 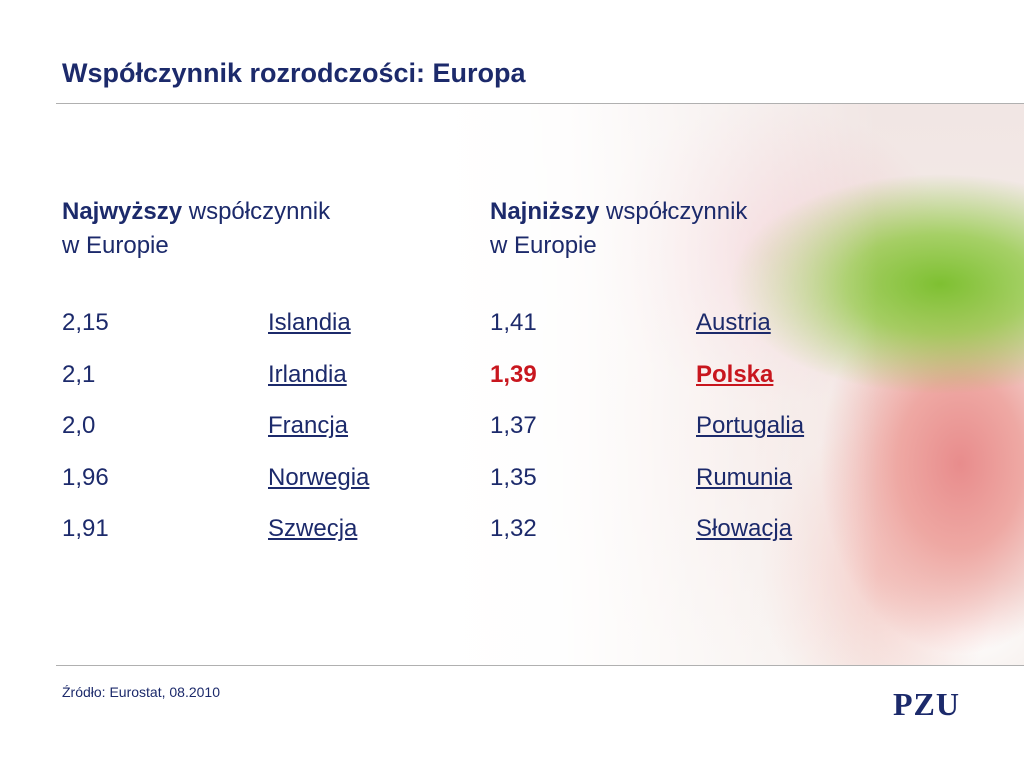 What do you see at coordinates (319, 477) in the screenshot?
I see `country-name: Norwegia` at bounding box center [319, 477].